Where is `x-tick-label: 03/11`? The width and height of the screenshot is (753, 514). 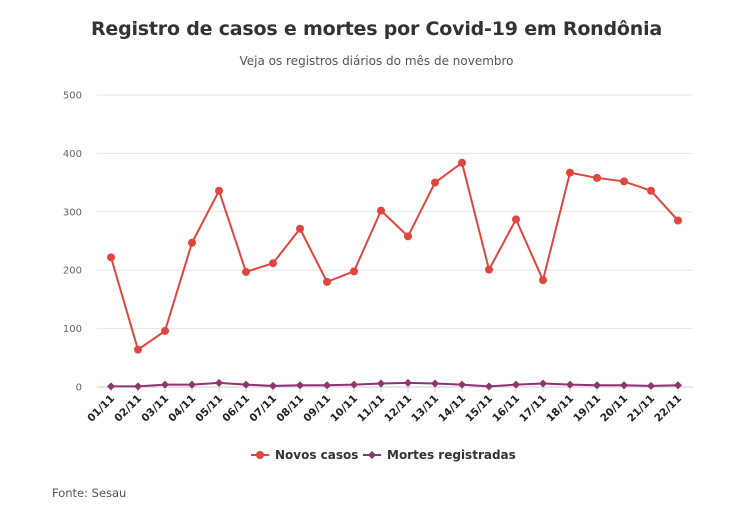 x-tick-label: 03/11 is located at coordinates (155, 409).